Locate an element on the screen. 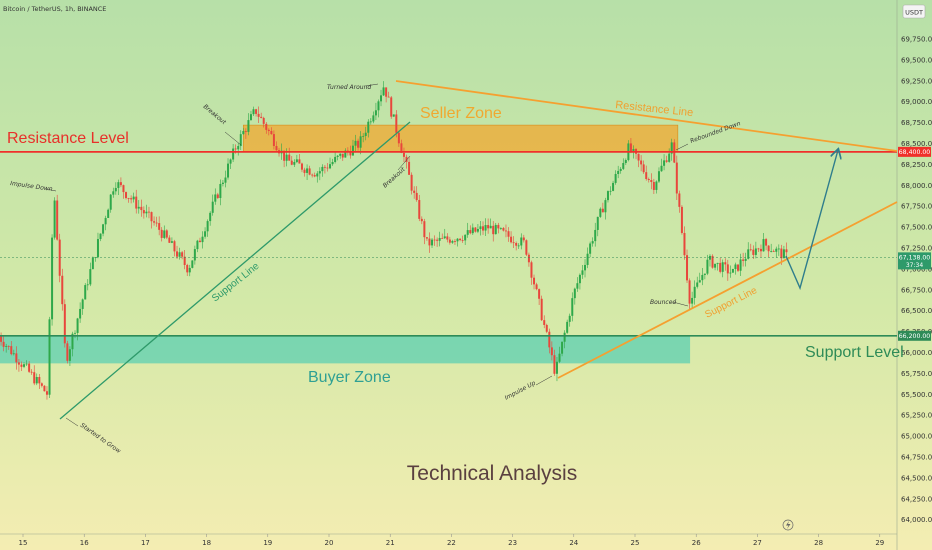  support-price-tag-text: 66,200.00 is located at coordinates (915, 336).